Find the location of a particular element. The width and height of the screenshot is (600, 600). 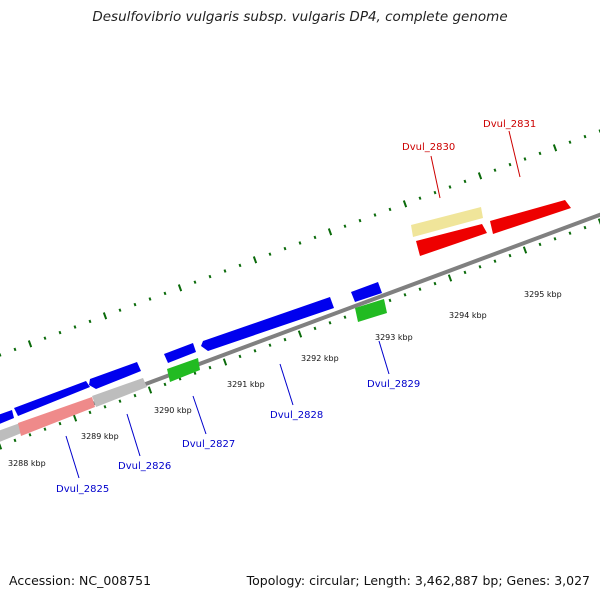

gene-label-dvul-2831: Dvul_2831 is located at coordinates (509, 124).